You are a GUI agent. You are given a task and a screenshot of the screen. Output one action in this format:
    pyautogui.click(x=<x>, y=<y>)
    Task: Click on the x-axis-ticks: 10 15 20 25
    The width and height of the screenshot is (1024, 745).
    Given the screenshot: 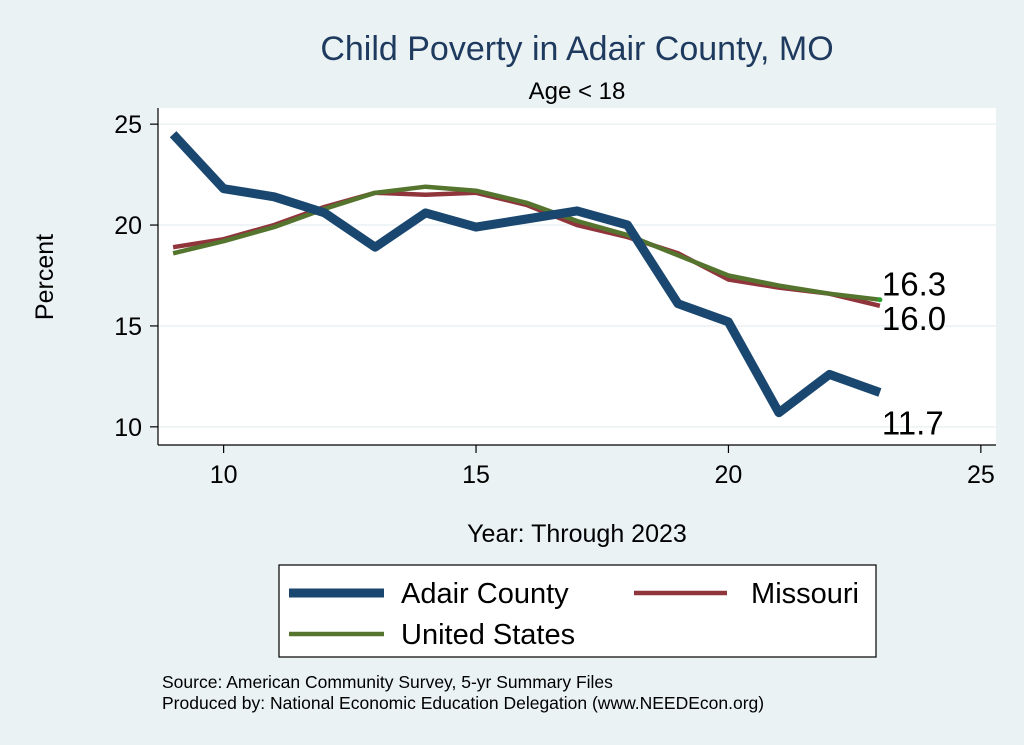 What is the action you would take?
    pyautogui.click(x=602, y=467)
    